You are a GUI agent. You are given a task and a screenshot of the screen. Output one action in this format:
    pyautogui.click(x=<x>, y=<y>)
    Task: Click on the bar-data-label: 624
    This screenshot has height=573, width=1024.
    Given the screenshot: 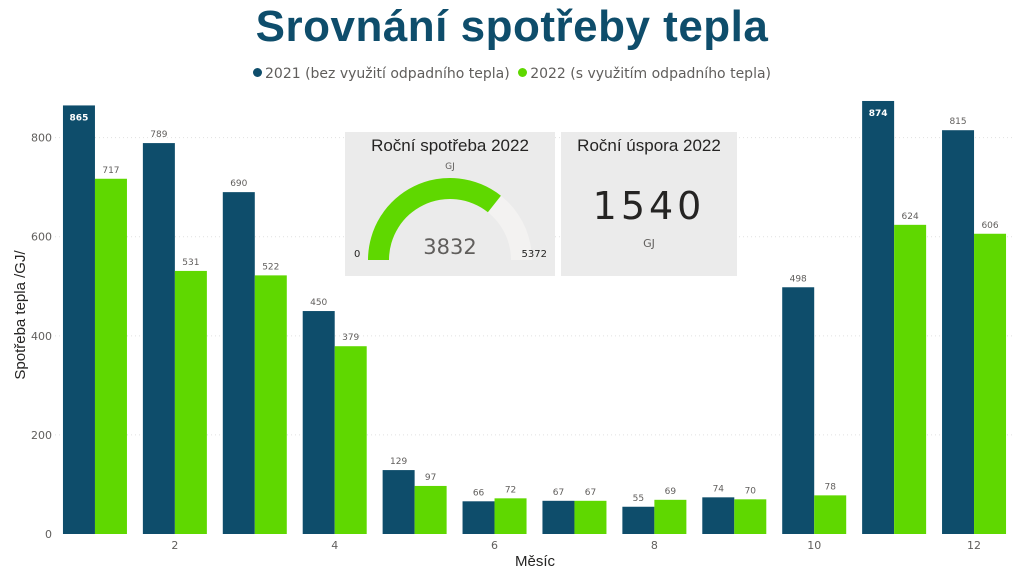 What is the action you would take?
    pyautogui.click(x=910, y=217)
    